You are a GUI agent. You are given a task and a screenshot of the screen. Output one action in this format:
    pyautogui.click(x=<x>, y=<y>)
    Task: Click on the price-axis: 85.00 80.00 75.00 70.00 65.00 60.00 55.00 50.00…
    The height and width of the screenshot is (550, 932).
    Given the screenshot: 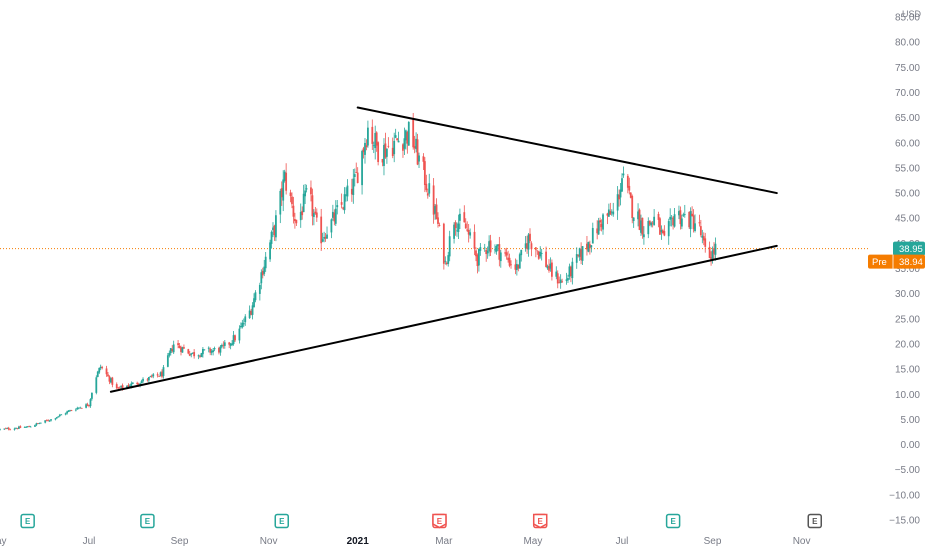 What is the action you would take?
    pyautogui.click(x=905, y=268)
    